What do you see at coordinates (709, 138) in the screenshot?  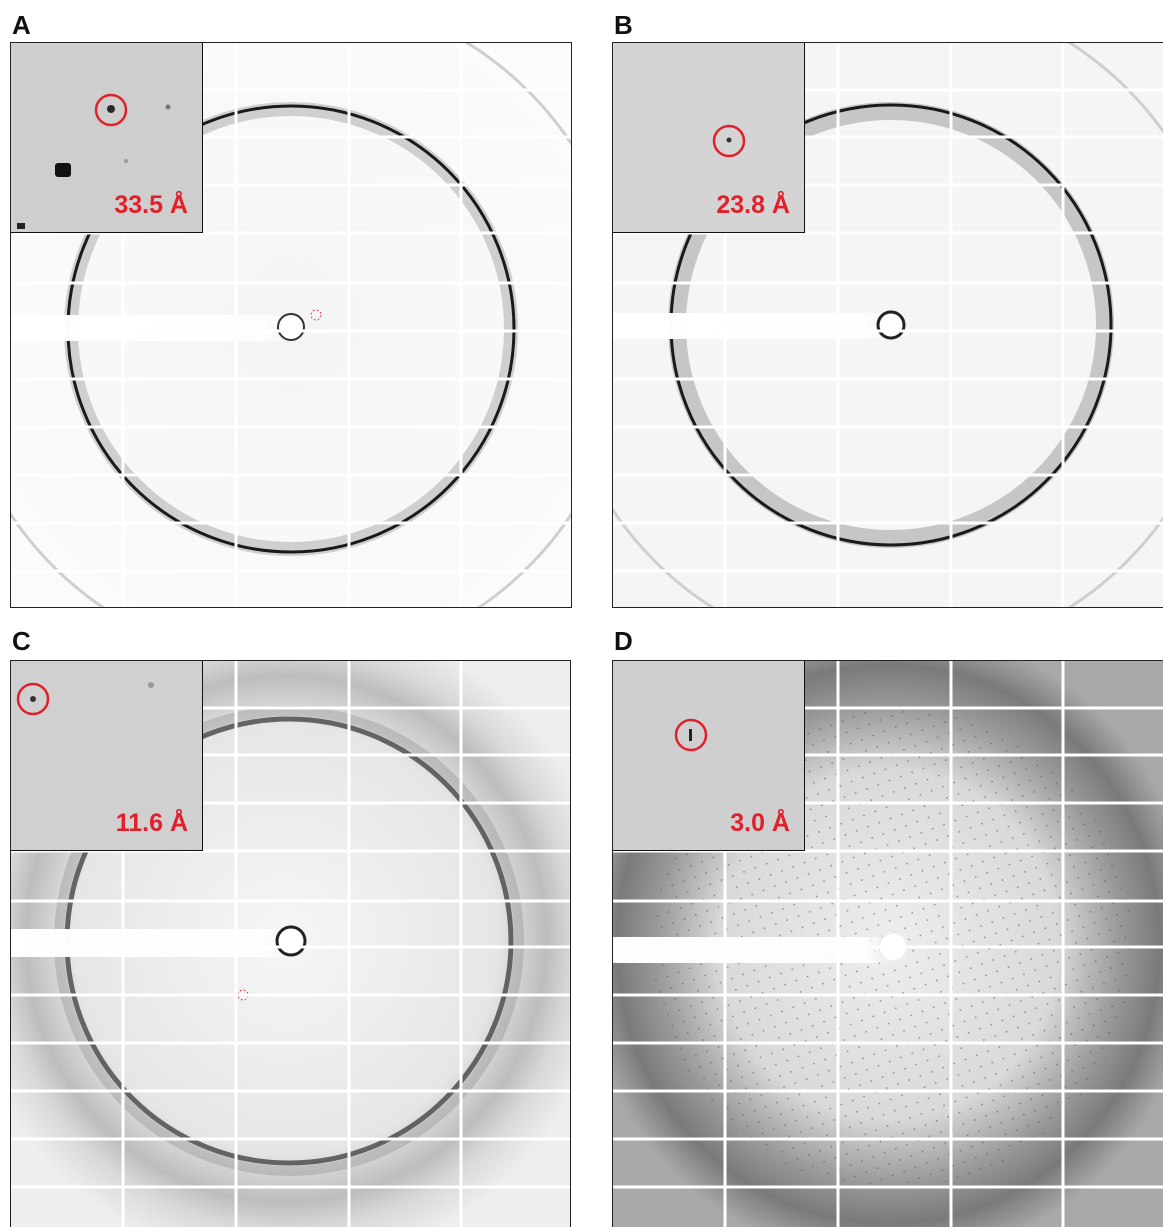 I see `zoom-inset-b: 23.8 Å` at bounding box center [709, 138].